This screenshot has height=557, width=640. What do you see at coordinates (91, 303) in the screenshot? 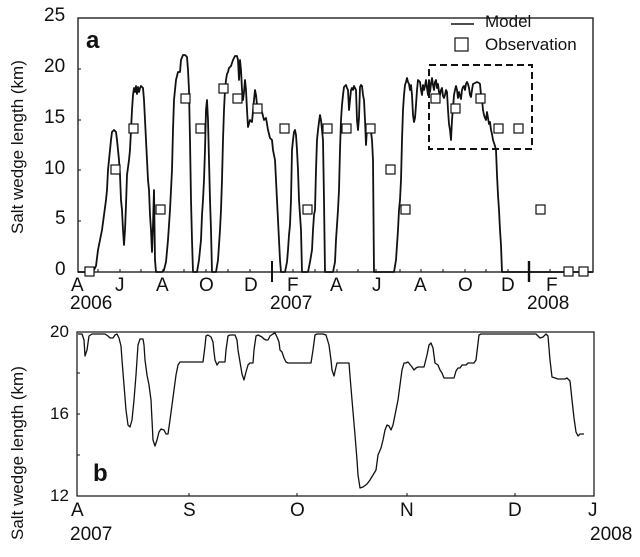
I see `panel-a-year-2006: 2006` at bounding box center [91, 303].